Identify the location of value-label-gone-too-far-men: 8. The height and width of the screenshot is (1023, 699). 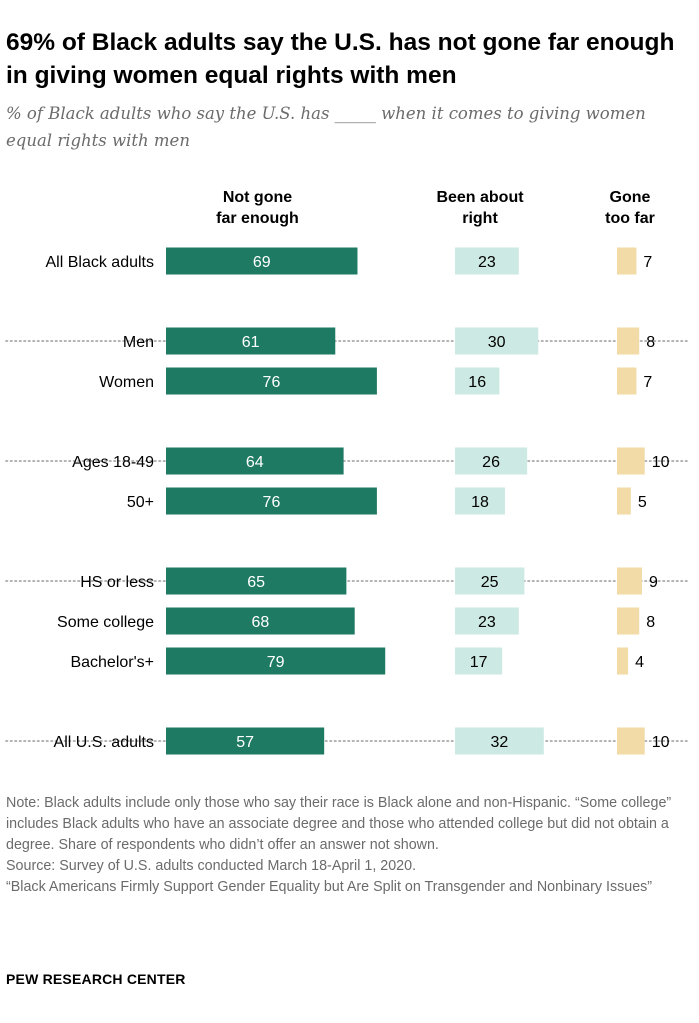
(650, 342).